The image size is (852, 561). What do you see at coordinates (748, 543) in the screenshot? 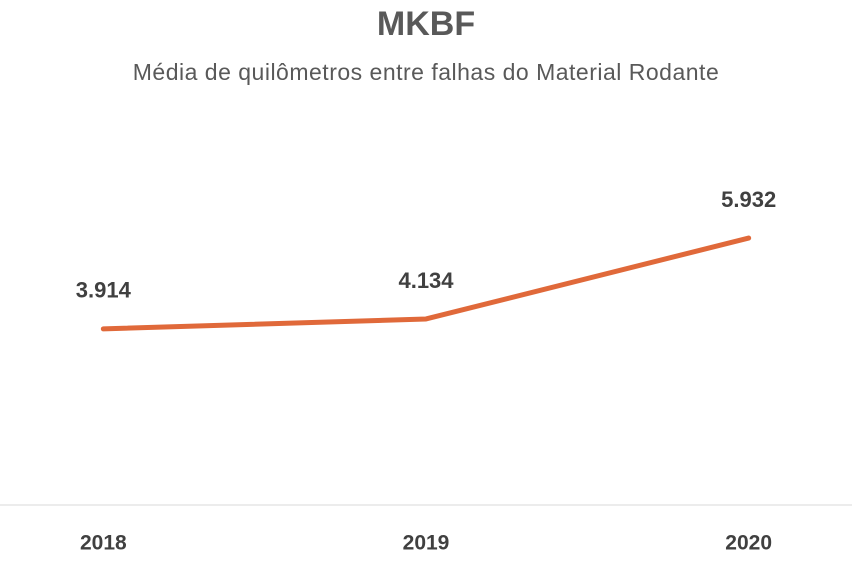
I see `x-tick-label: 2020` at bounding box center [748, 543].